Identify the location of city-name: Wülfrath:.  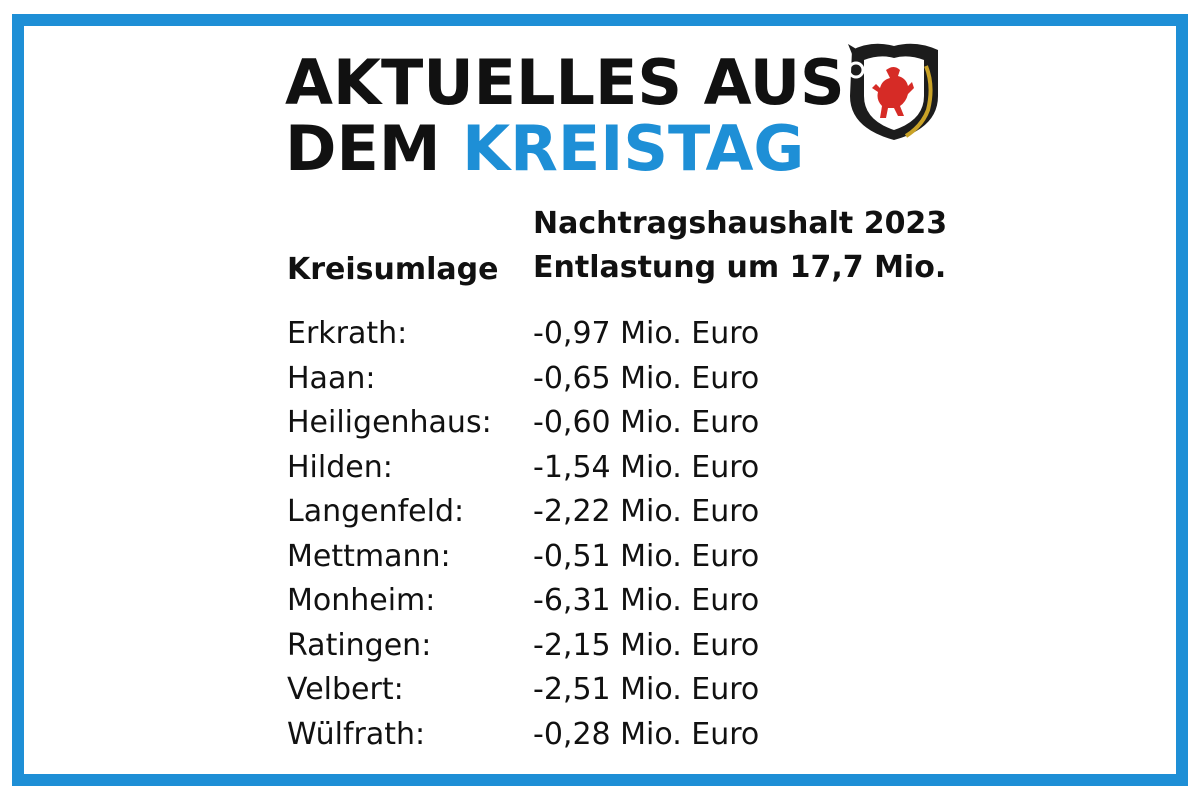
(356, 734).